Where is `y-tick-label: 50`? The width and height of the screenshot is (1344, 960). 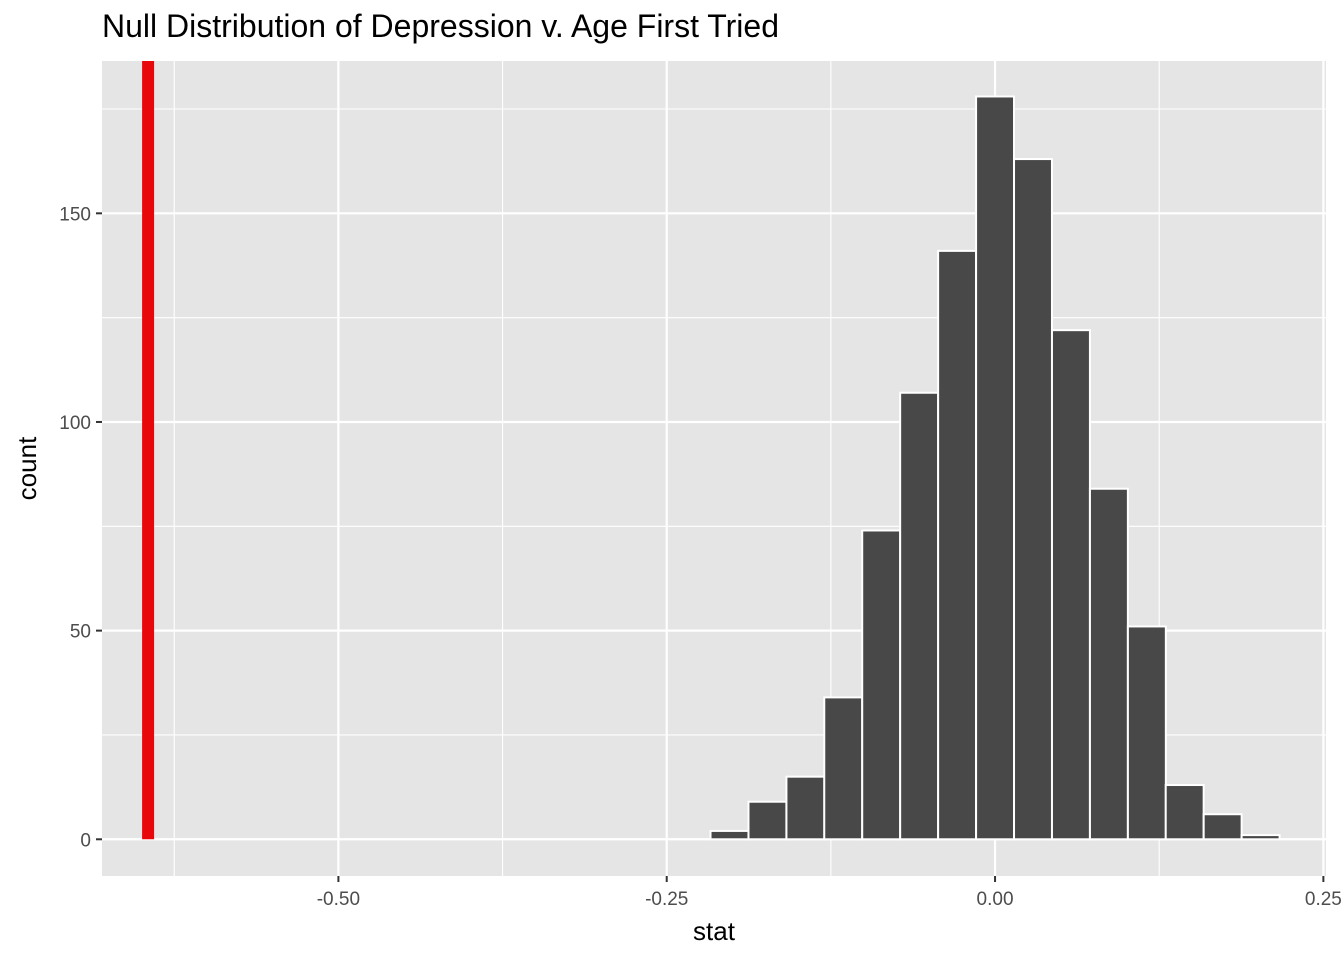 y-tick-label: 50 is located at coordinates (80, 632).